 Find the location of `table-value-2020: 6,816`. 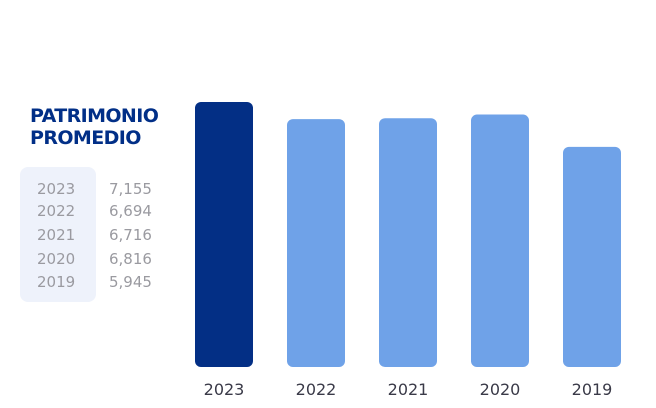

table-value-2020: 6,816 is located at coordinates (130, 259).